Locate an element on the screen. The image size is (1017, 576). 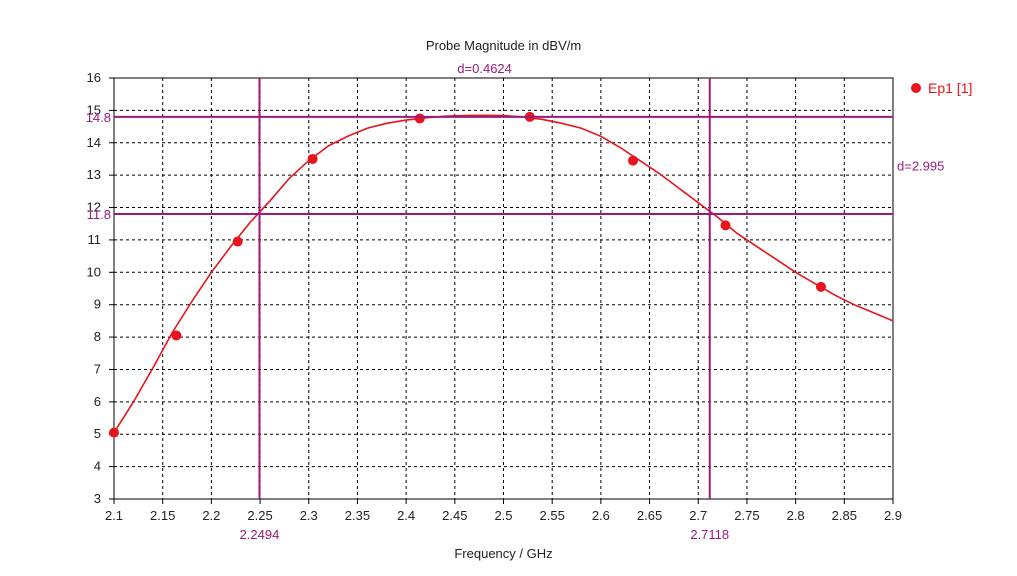
y-tick-label: 9 is located at coordinates (97, 304).